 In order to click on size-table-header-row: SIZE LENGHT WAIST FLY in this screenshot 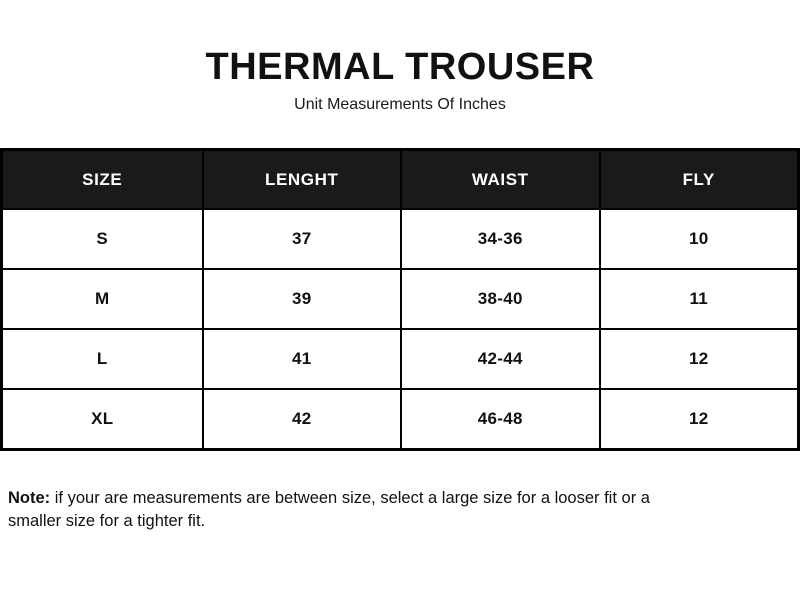, I will do `click(400, 179)`.